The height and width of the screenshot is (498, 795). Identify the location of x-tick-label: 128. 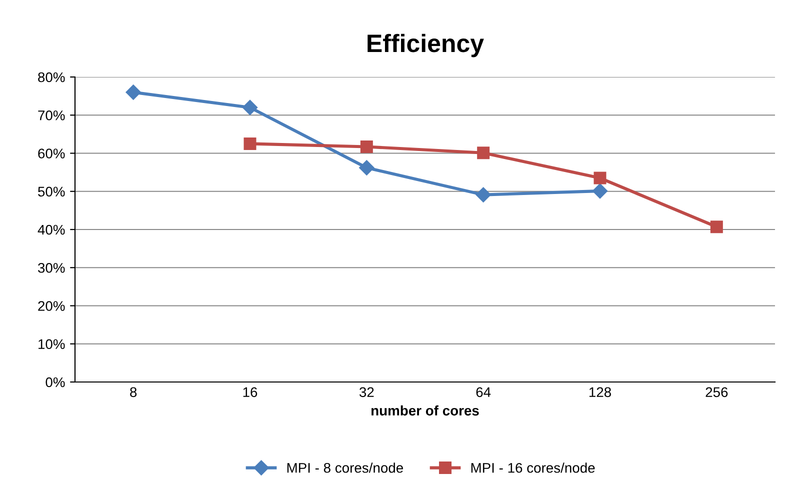
(600, 392).